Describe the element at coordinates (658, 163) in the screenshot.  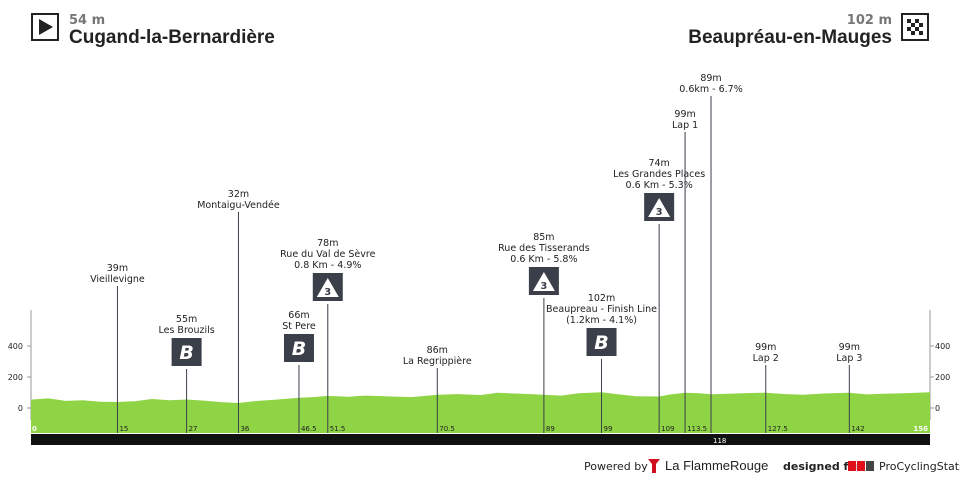
I see `marker-elevation: 74m` at that location.